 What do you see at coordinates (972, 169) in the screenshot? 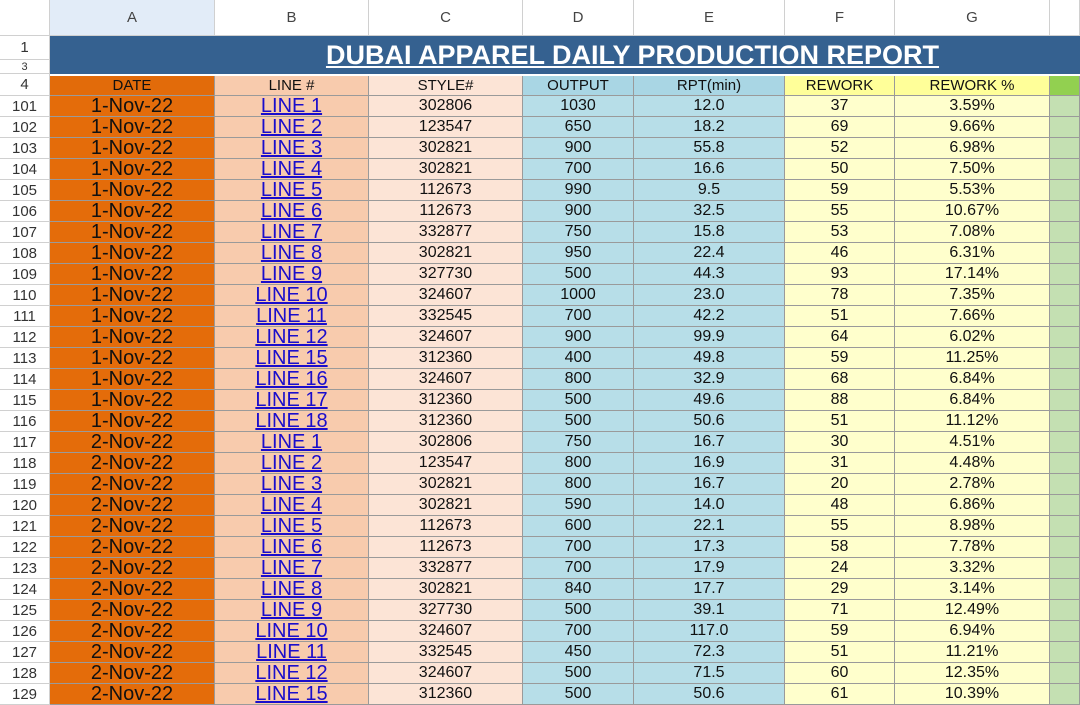
I see `rework-pct: 7.50%` at bounding box center [972, 169].